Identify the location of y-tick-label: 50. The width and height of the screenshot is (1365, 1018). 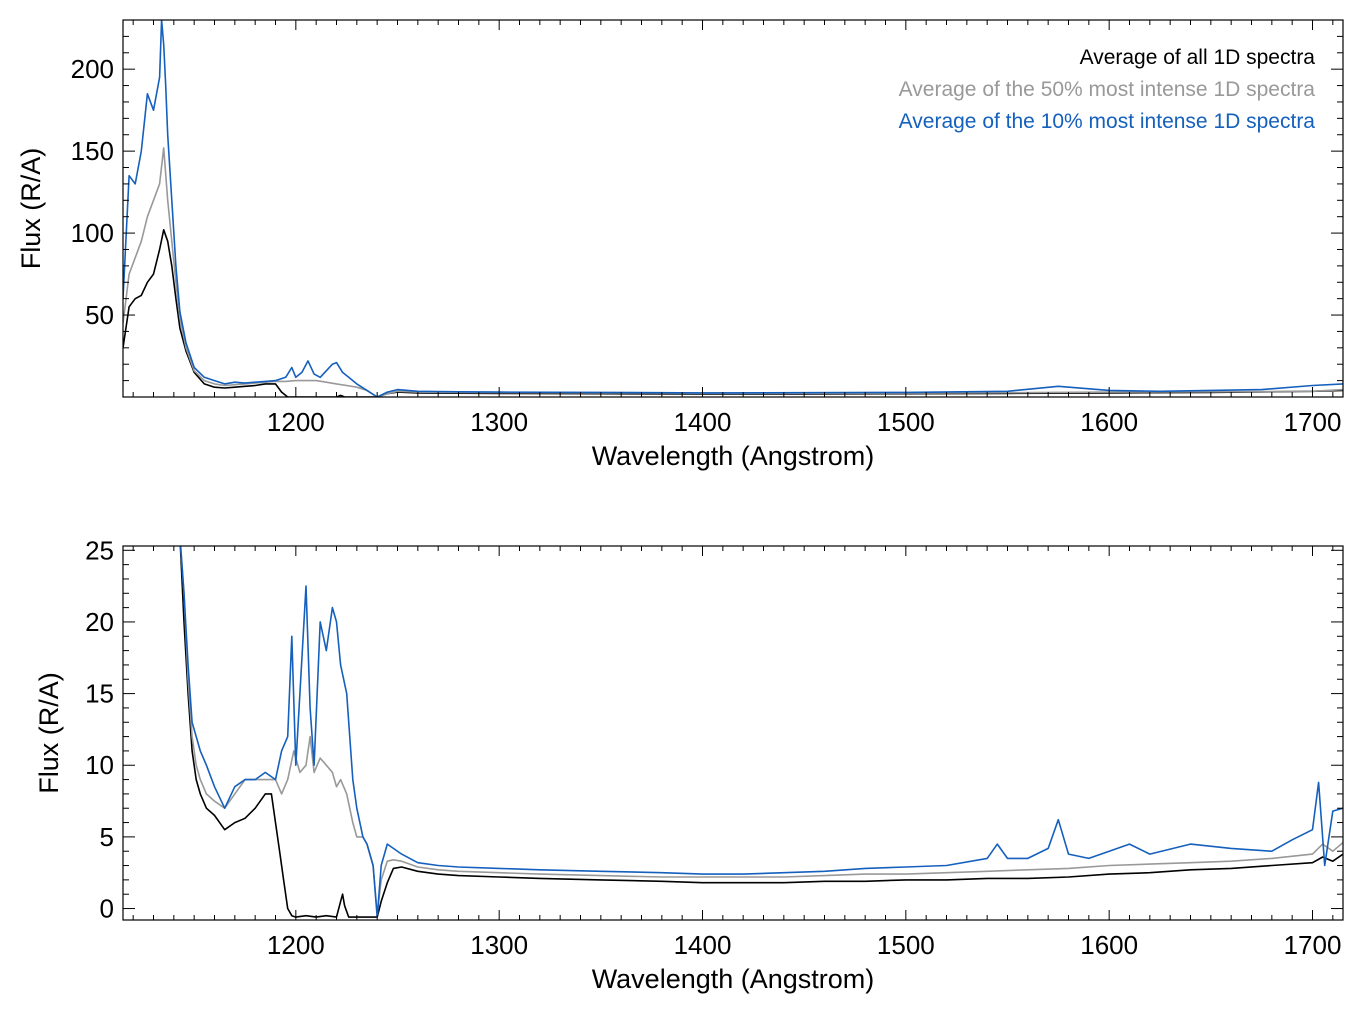
(99, 315).